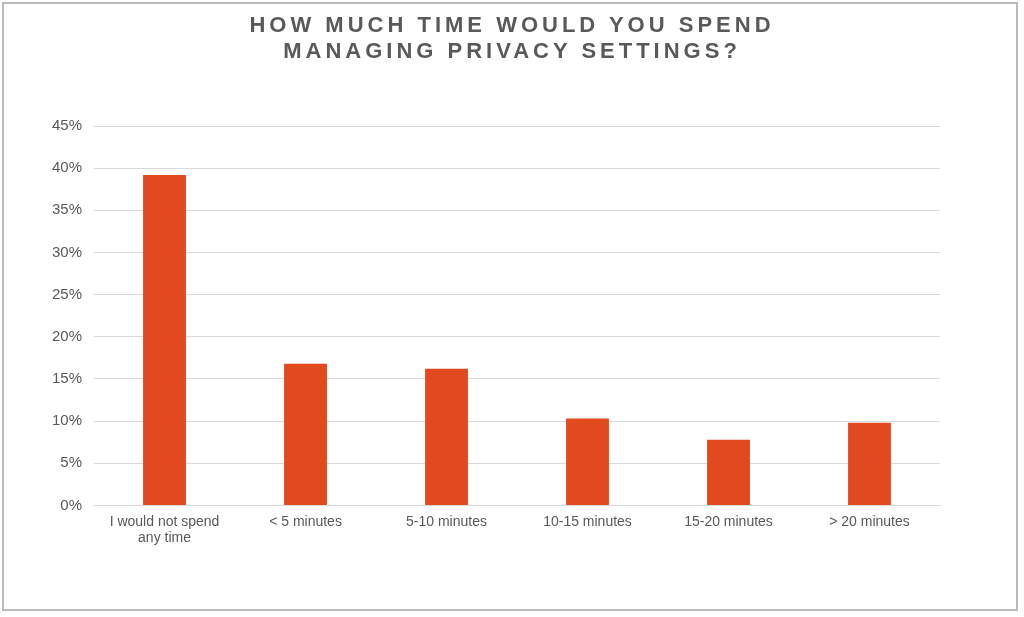 The image size is (1024, 617). I want to click on y-tick-label: 0%, so click(71, 504).